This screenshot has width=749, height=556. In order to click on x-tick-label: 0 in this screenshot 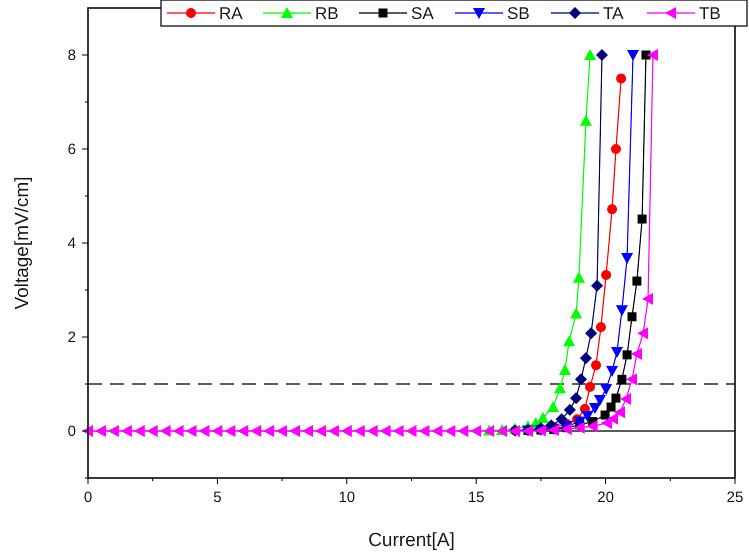, I will do `click(88, 497)`.